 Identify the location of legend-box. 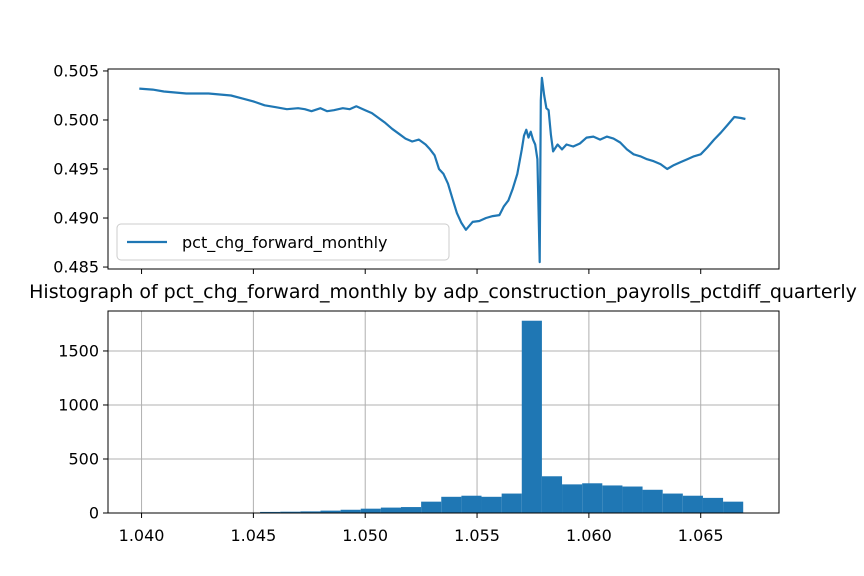
(283, 242).